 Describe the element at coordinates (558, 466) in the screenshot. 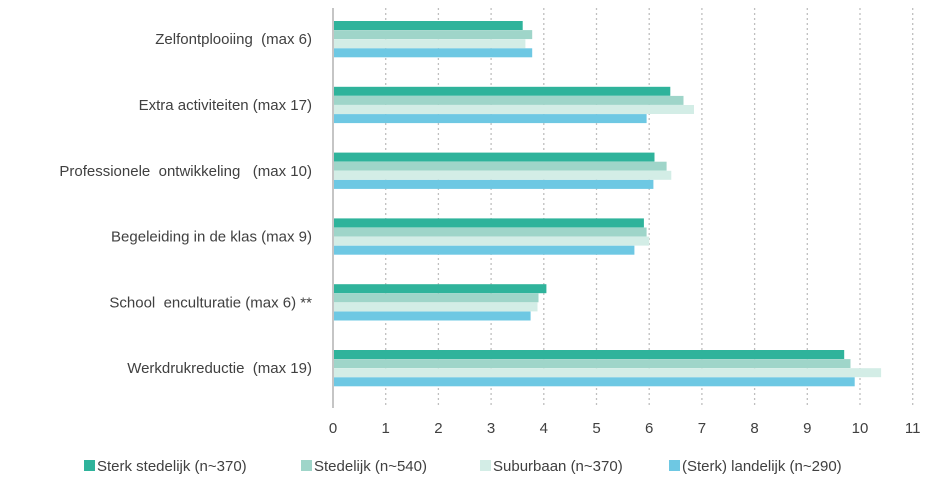

I see `legend-label: Suburbaan (n~370)` at that location.